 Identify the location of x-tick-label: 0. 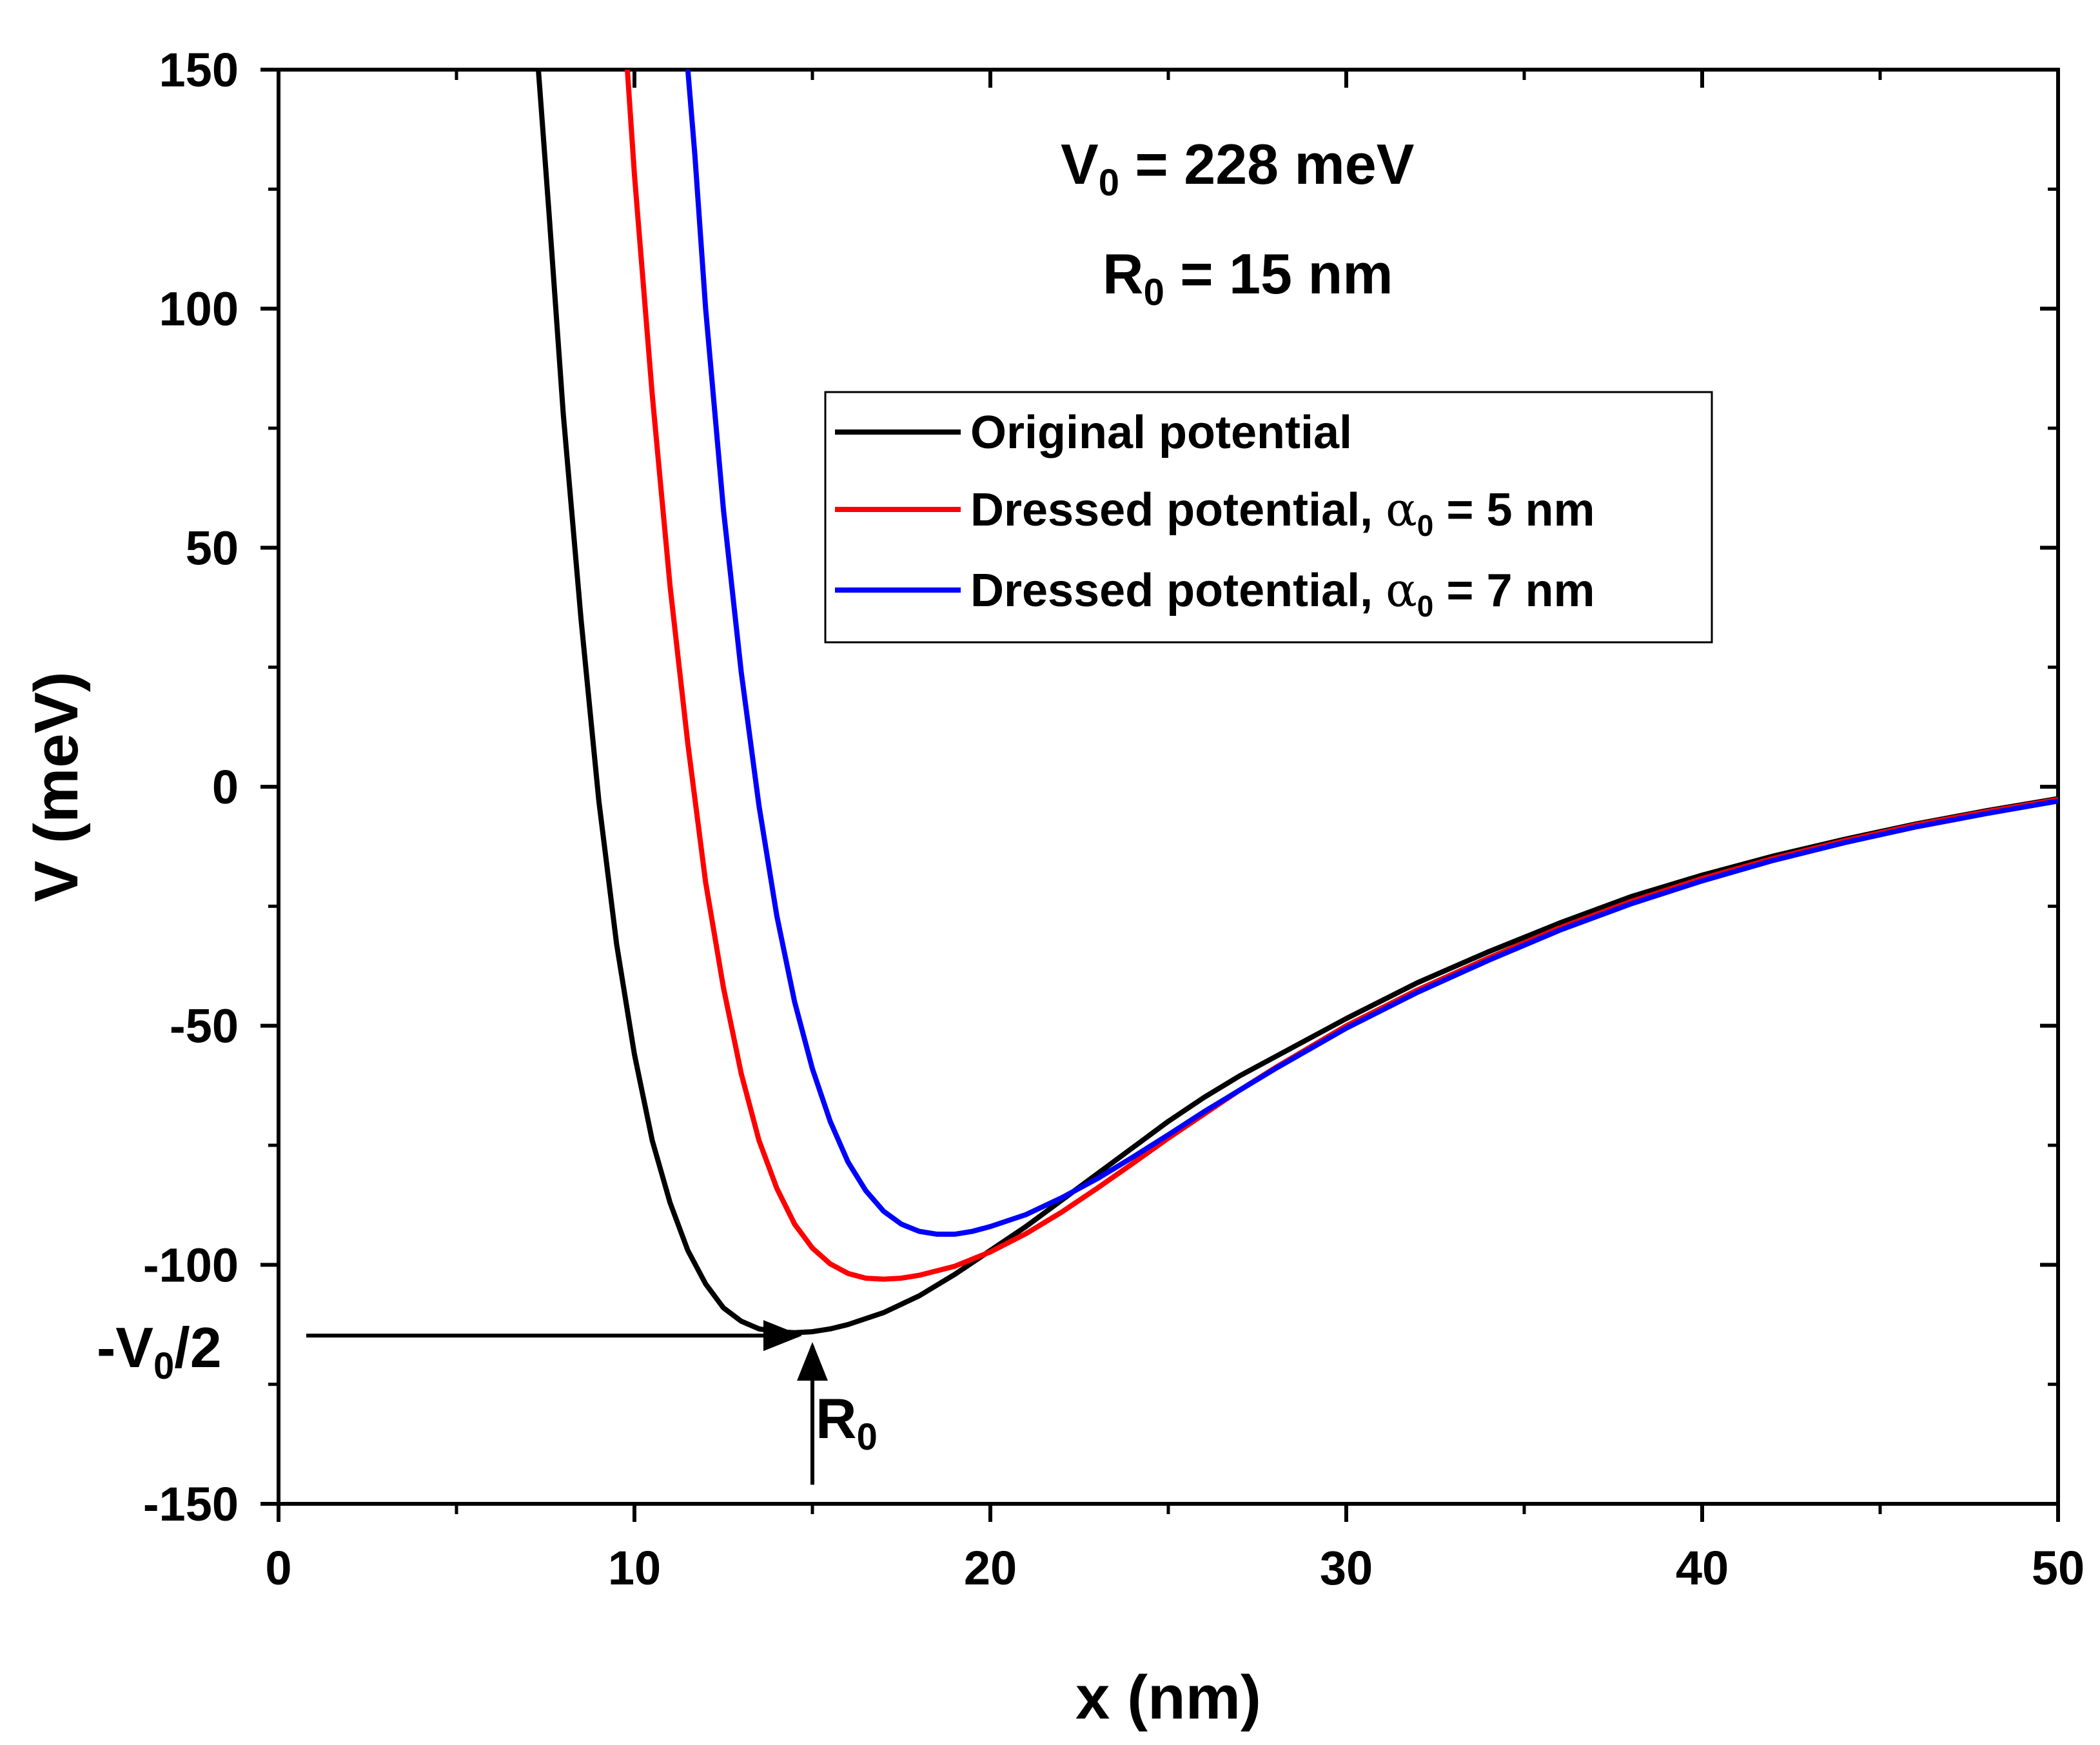
(278, 1568).